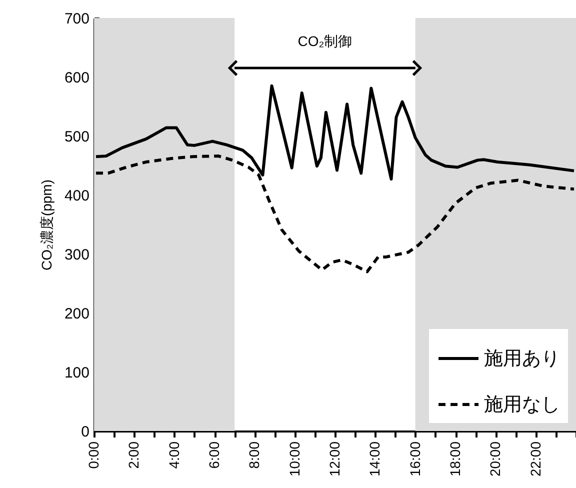 This screenshot has height=488, width=576. What do you see at coordinates (455, 459) in the screenshot?
I see `x-tick-label: 18:00` at bounding box center [455, 459].